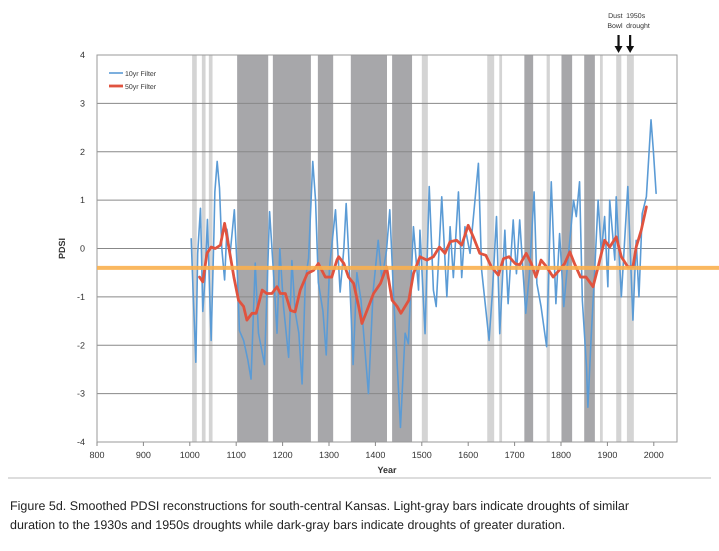 The height and width of the screenshot is (551, 719). I want to click on x-tick-label: 1500, so click(422, 455).